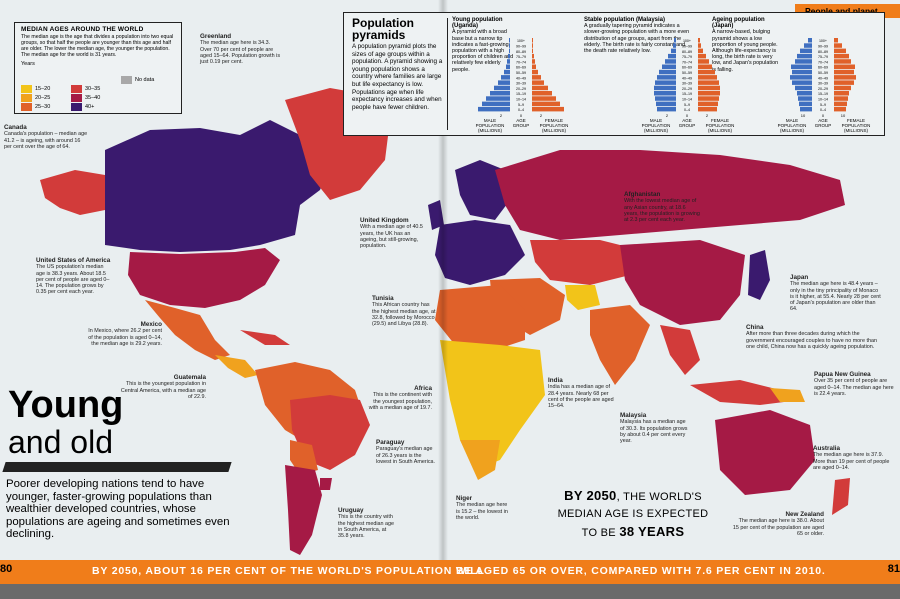 The image size is (900, 599). What do you see at coordinates (720, 125) in the screenshot?
I see `malaysia-female-caption: FEMALE POPULATION (MILLIONS)` at bounding box center [720, 125].